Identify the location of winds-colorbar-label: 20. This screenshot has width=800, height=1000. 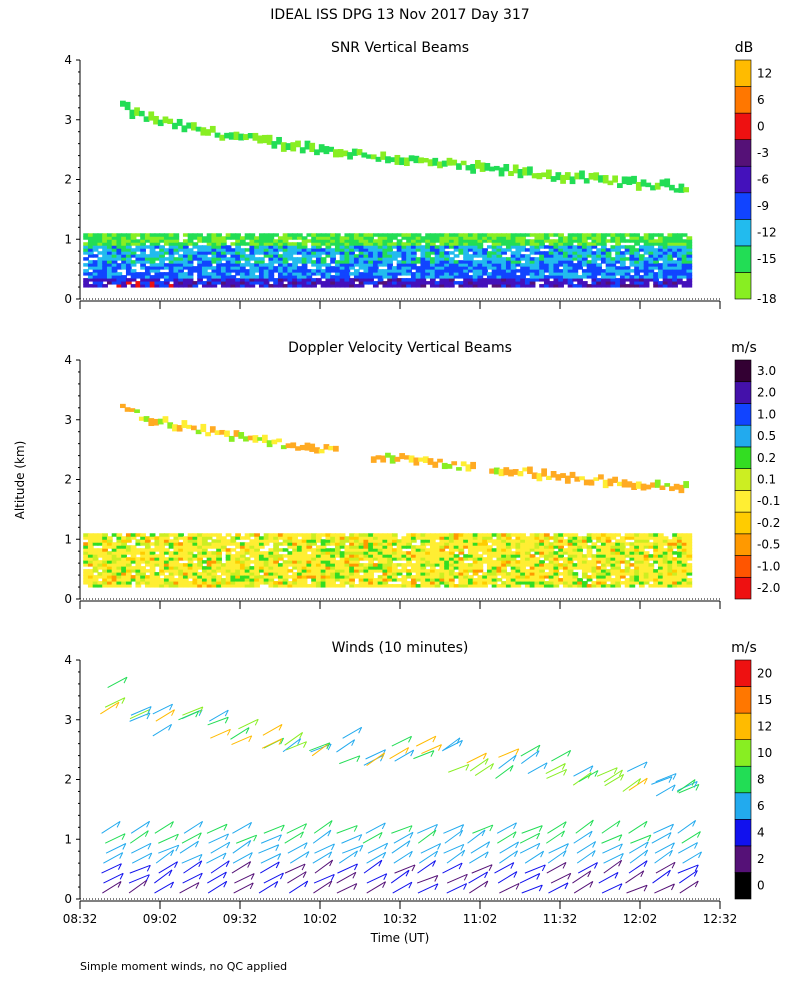
(764, 673).